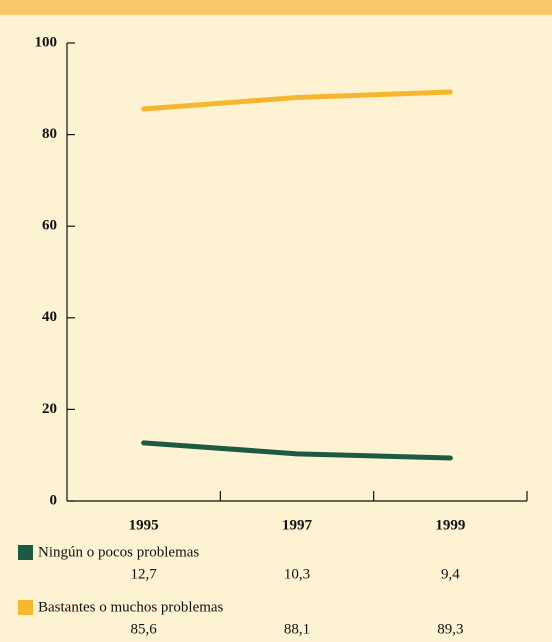 This screenshot has height=642, width=552. I want to click on y-tick-label: 60, so click(49, 226).